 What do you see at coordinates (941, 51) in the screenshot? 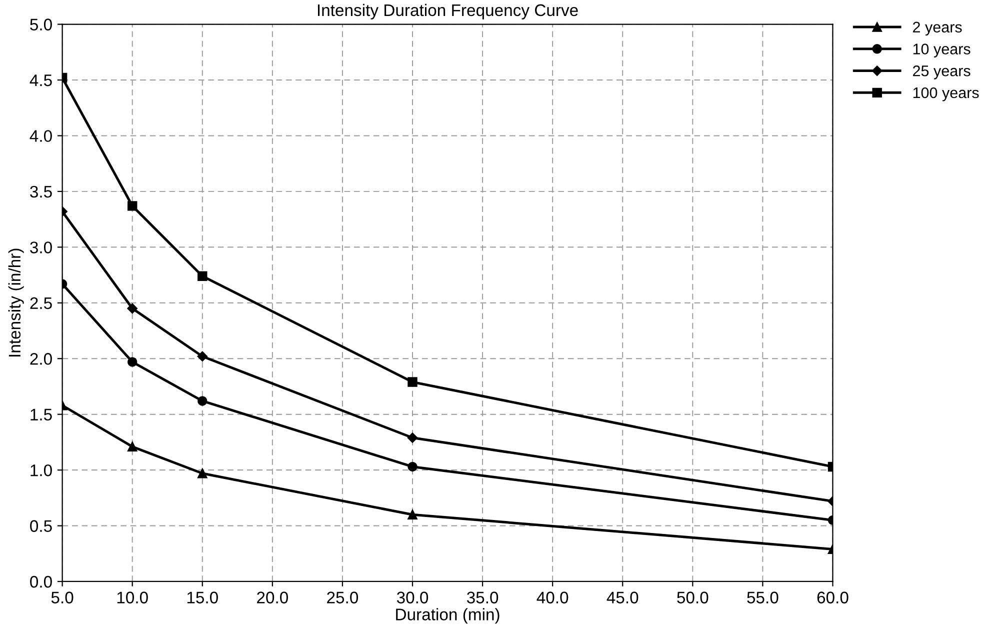
I see `legend-label: 10 years` at bounding box center [941, 51].